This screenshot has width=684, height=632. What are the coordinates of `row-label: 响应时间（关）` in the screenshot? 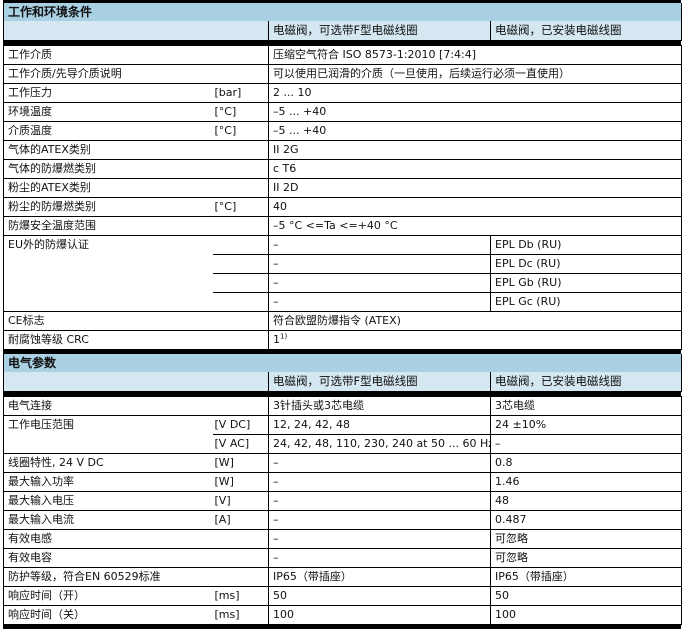 It's located at (108, 615).